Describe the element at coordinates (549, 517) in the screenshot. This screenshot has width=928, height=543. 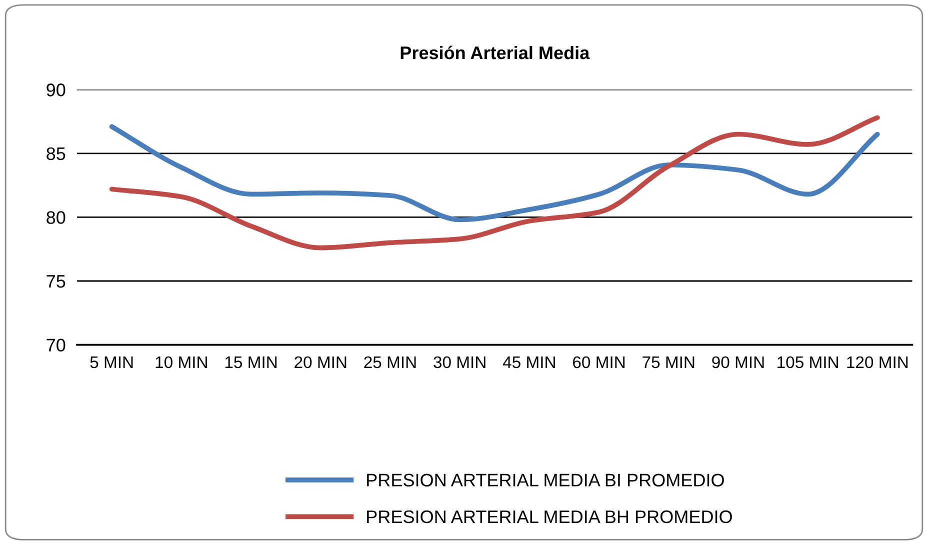
I see `legend-label: PRESION ARTERIAL MEDIA BH PROMEDIO` at that location.